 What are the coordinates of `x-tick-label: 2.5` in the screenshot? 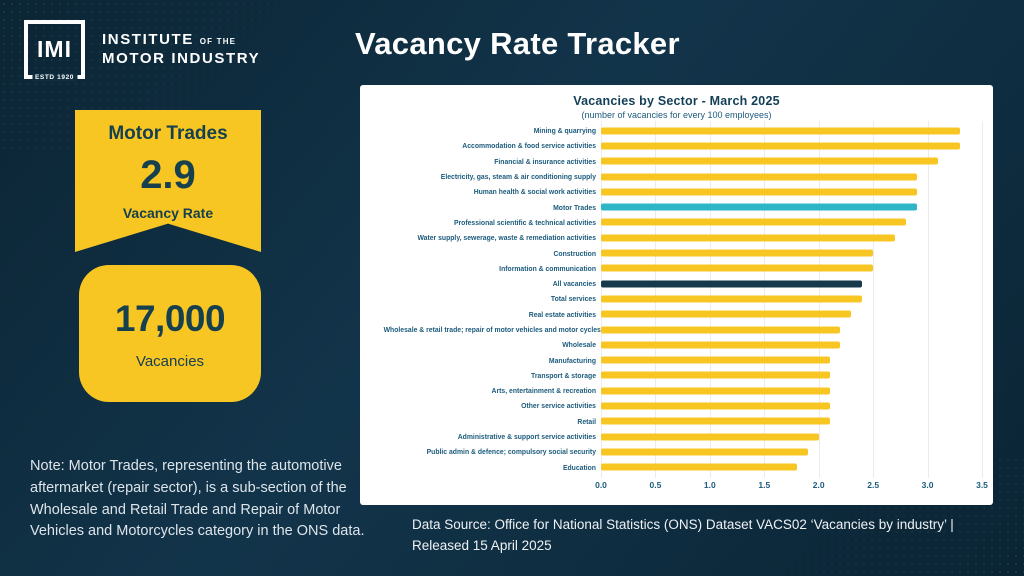 It's located at (873, 485).